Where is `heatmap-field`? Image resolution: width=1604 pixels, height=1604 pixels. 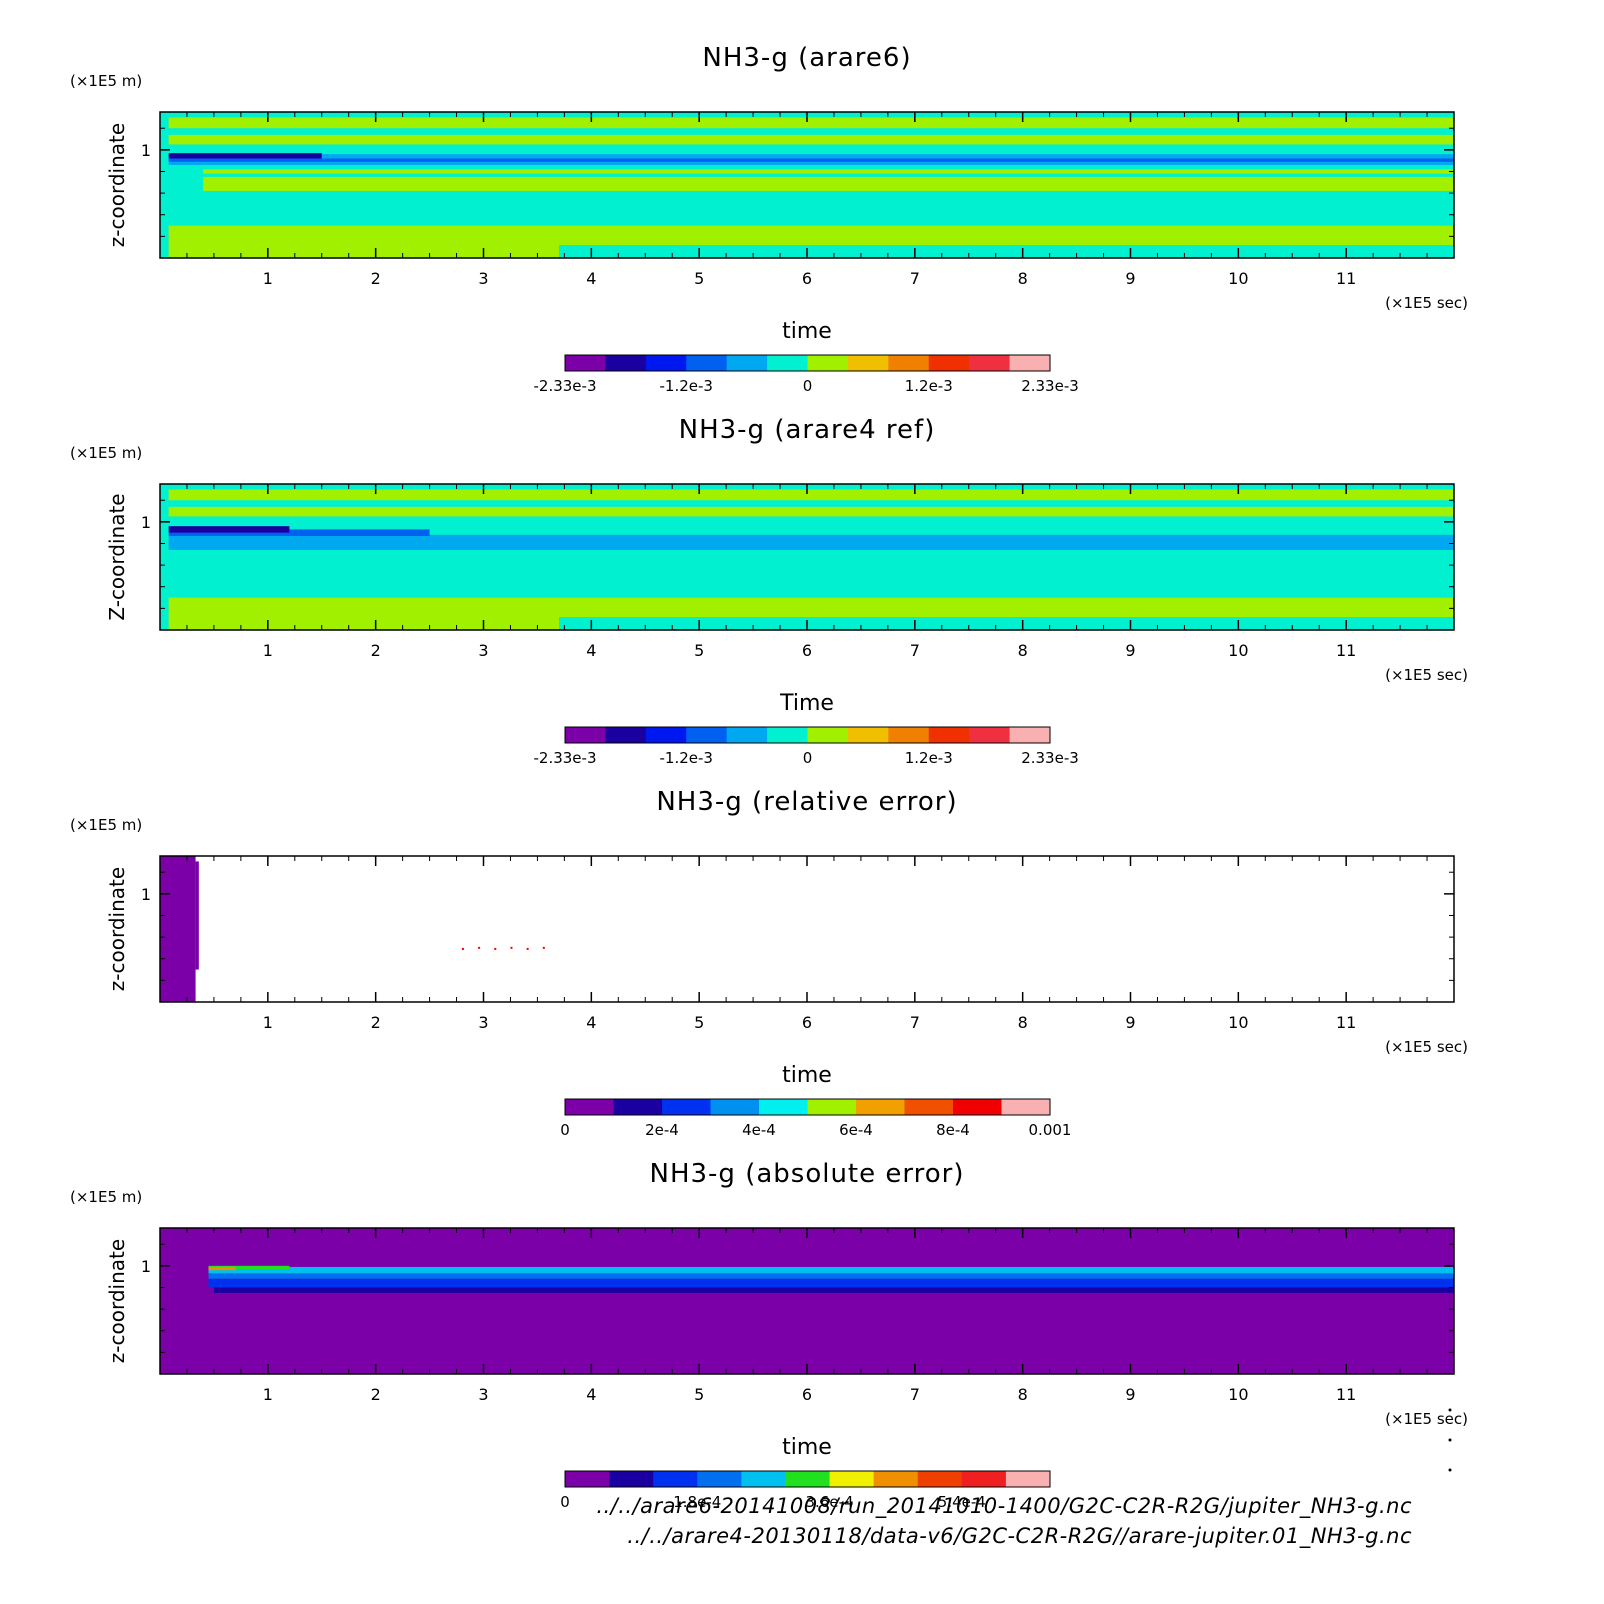 heatmap-field is located at coordinates (807, 557).